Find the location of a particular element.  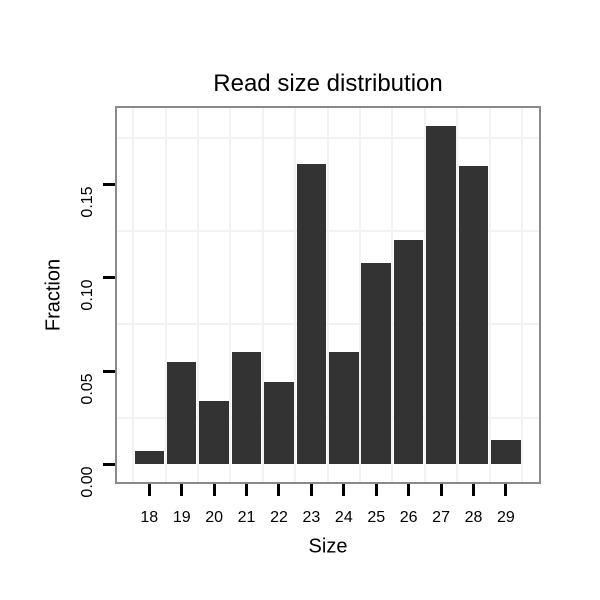

chart-title: Read size distribution is located at coordinates (328, 83).